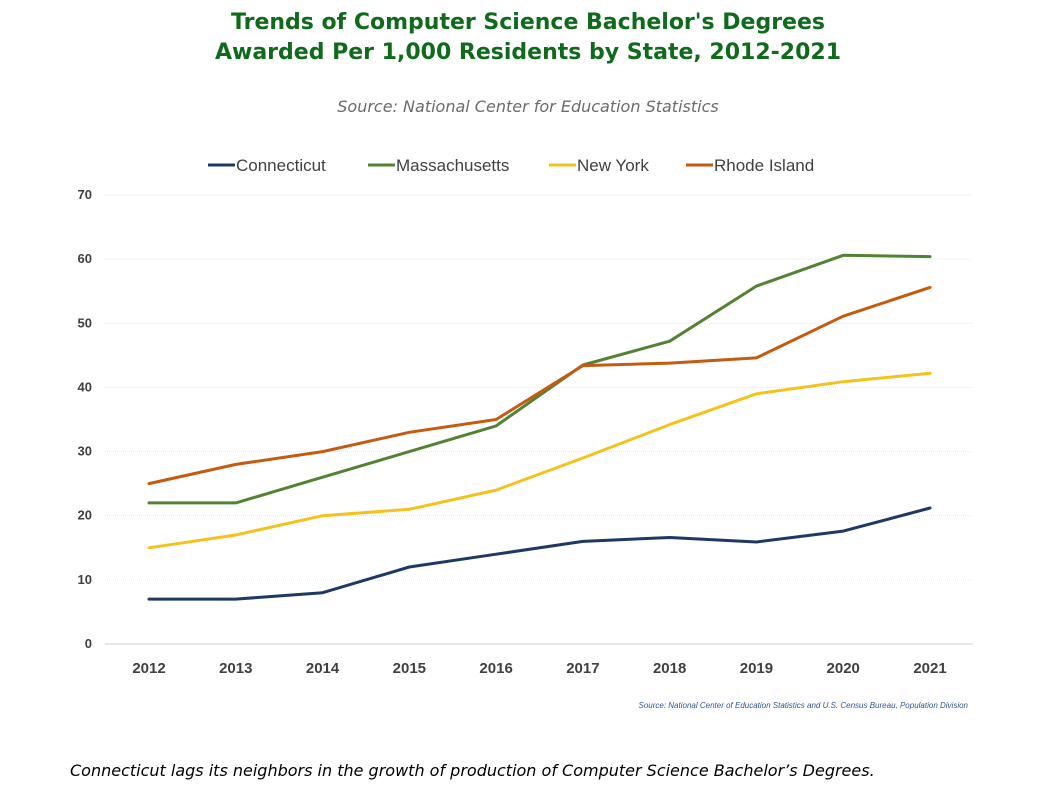  I want to click on y-axis-ticks: 0 10 20 30 40 50 60 70, so click(85, 419).